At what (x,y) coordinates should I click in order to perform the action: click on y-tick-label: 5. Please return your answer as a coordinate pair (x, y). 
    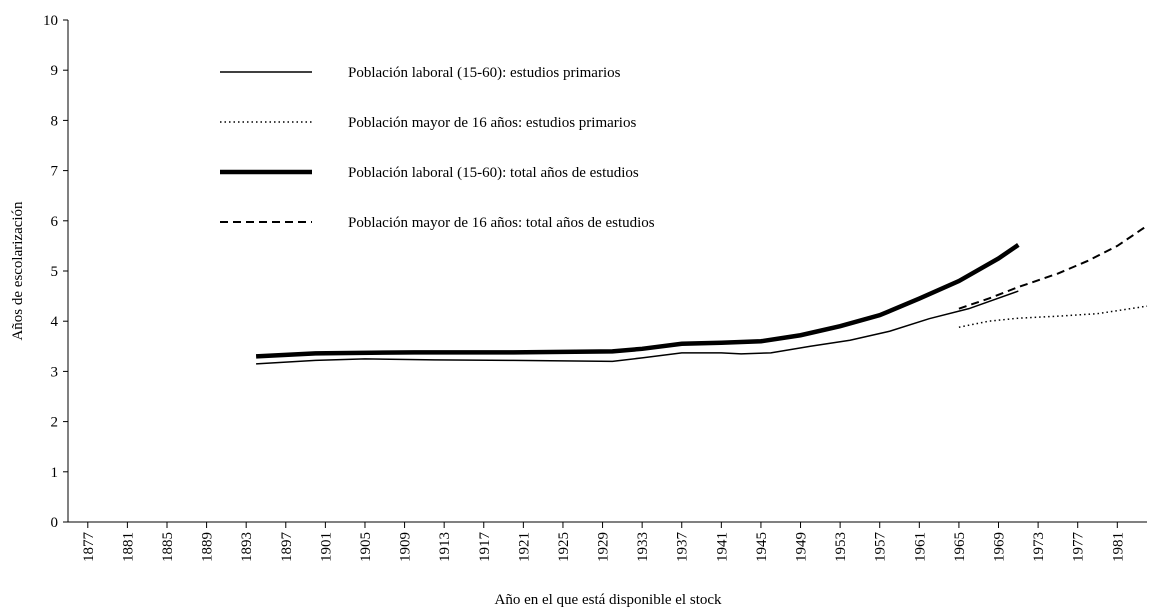
    Looking at the image, I should click on (55, 272).